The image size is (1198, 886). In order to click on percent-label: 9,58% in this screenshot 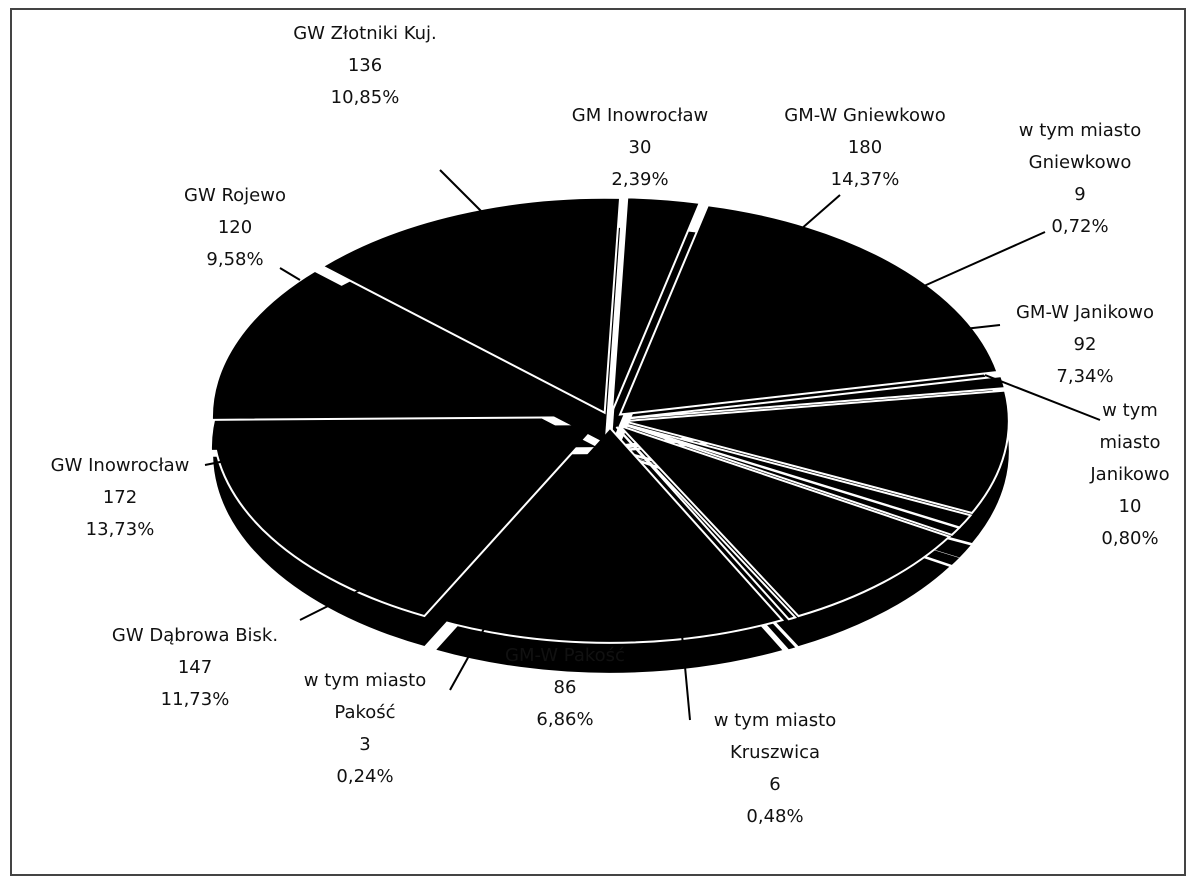, I will do `click(235, 259)`.